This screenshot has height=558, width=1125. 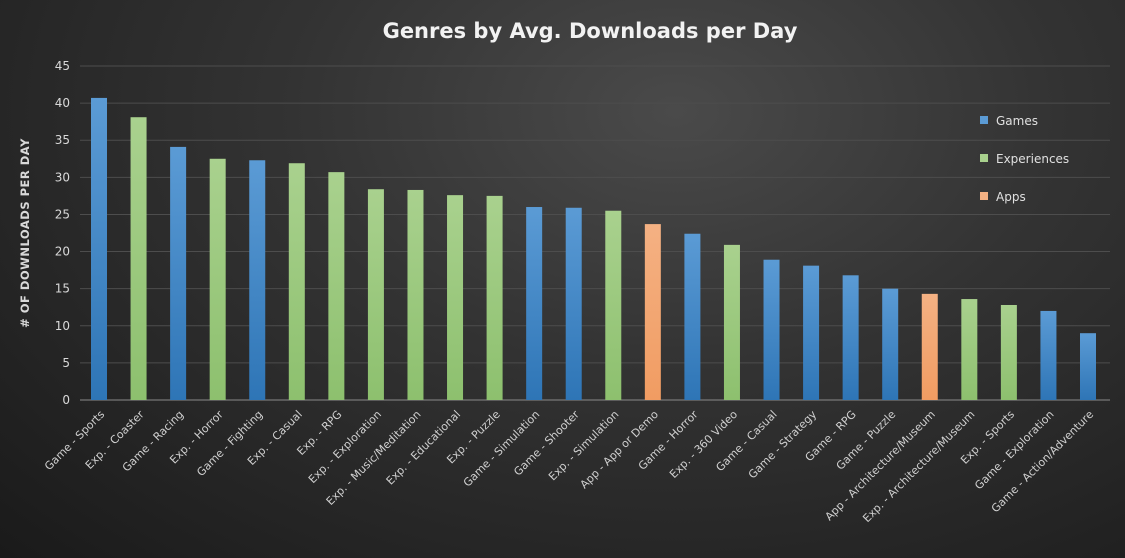 I want to click on y-tick-label: 10, so click(x=62, y=326).